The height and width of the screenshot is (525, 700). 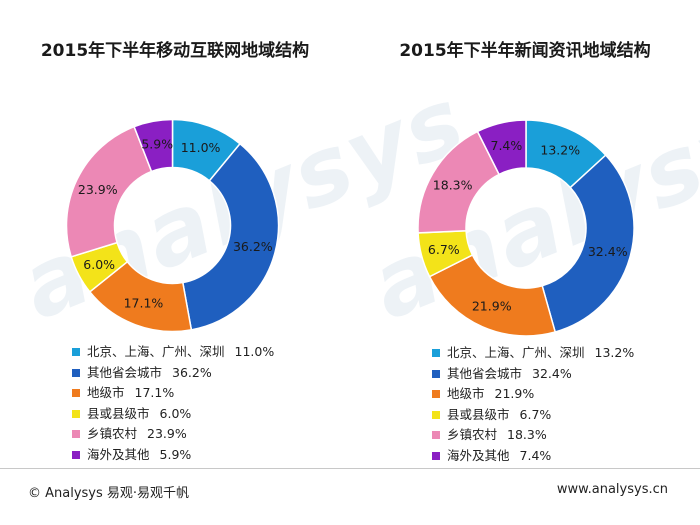 I want to click on legend-value: 7.4%, so click(x=535, y=455).